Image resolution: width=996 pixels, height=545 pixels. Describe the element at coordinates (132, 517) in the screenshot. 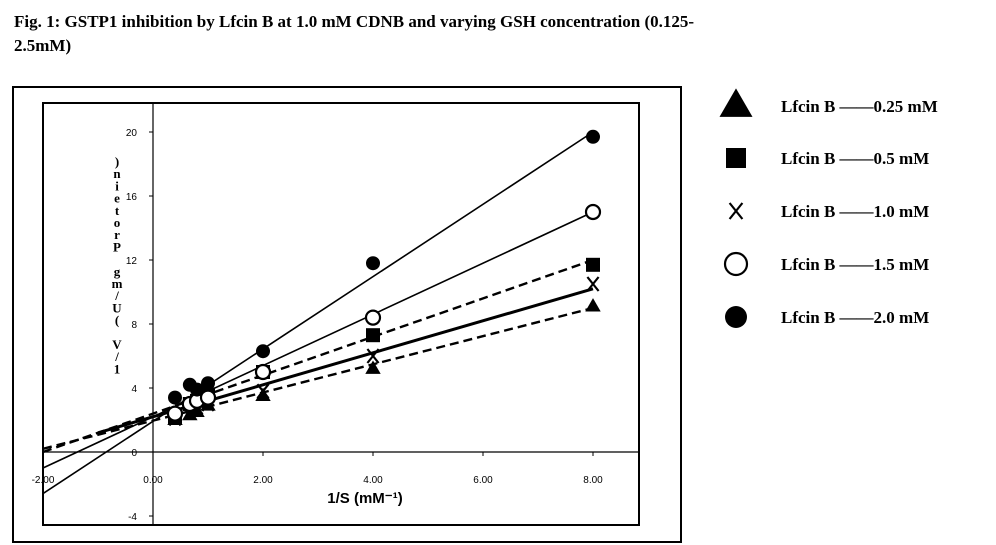

I see `y-tick-label: -4` at that location.